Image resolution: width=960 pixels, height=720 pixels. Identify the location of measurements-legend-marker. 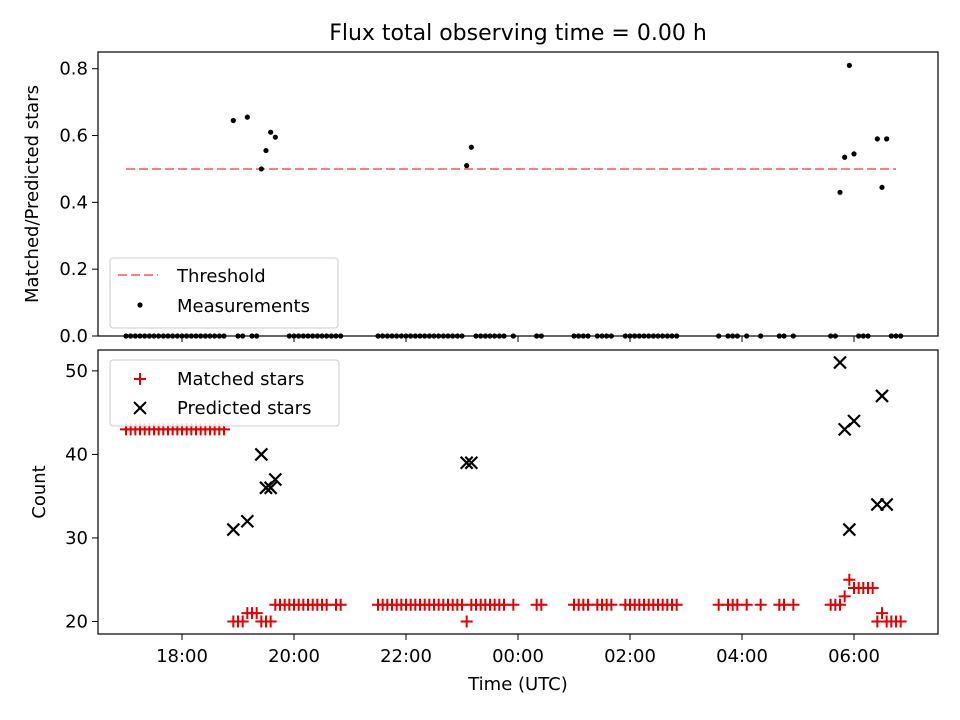
(140, 305).